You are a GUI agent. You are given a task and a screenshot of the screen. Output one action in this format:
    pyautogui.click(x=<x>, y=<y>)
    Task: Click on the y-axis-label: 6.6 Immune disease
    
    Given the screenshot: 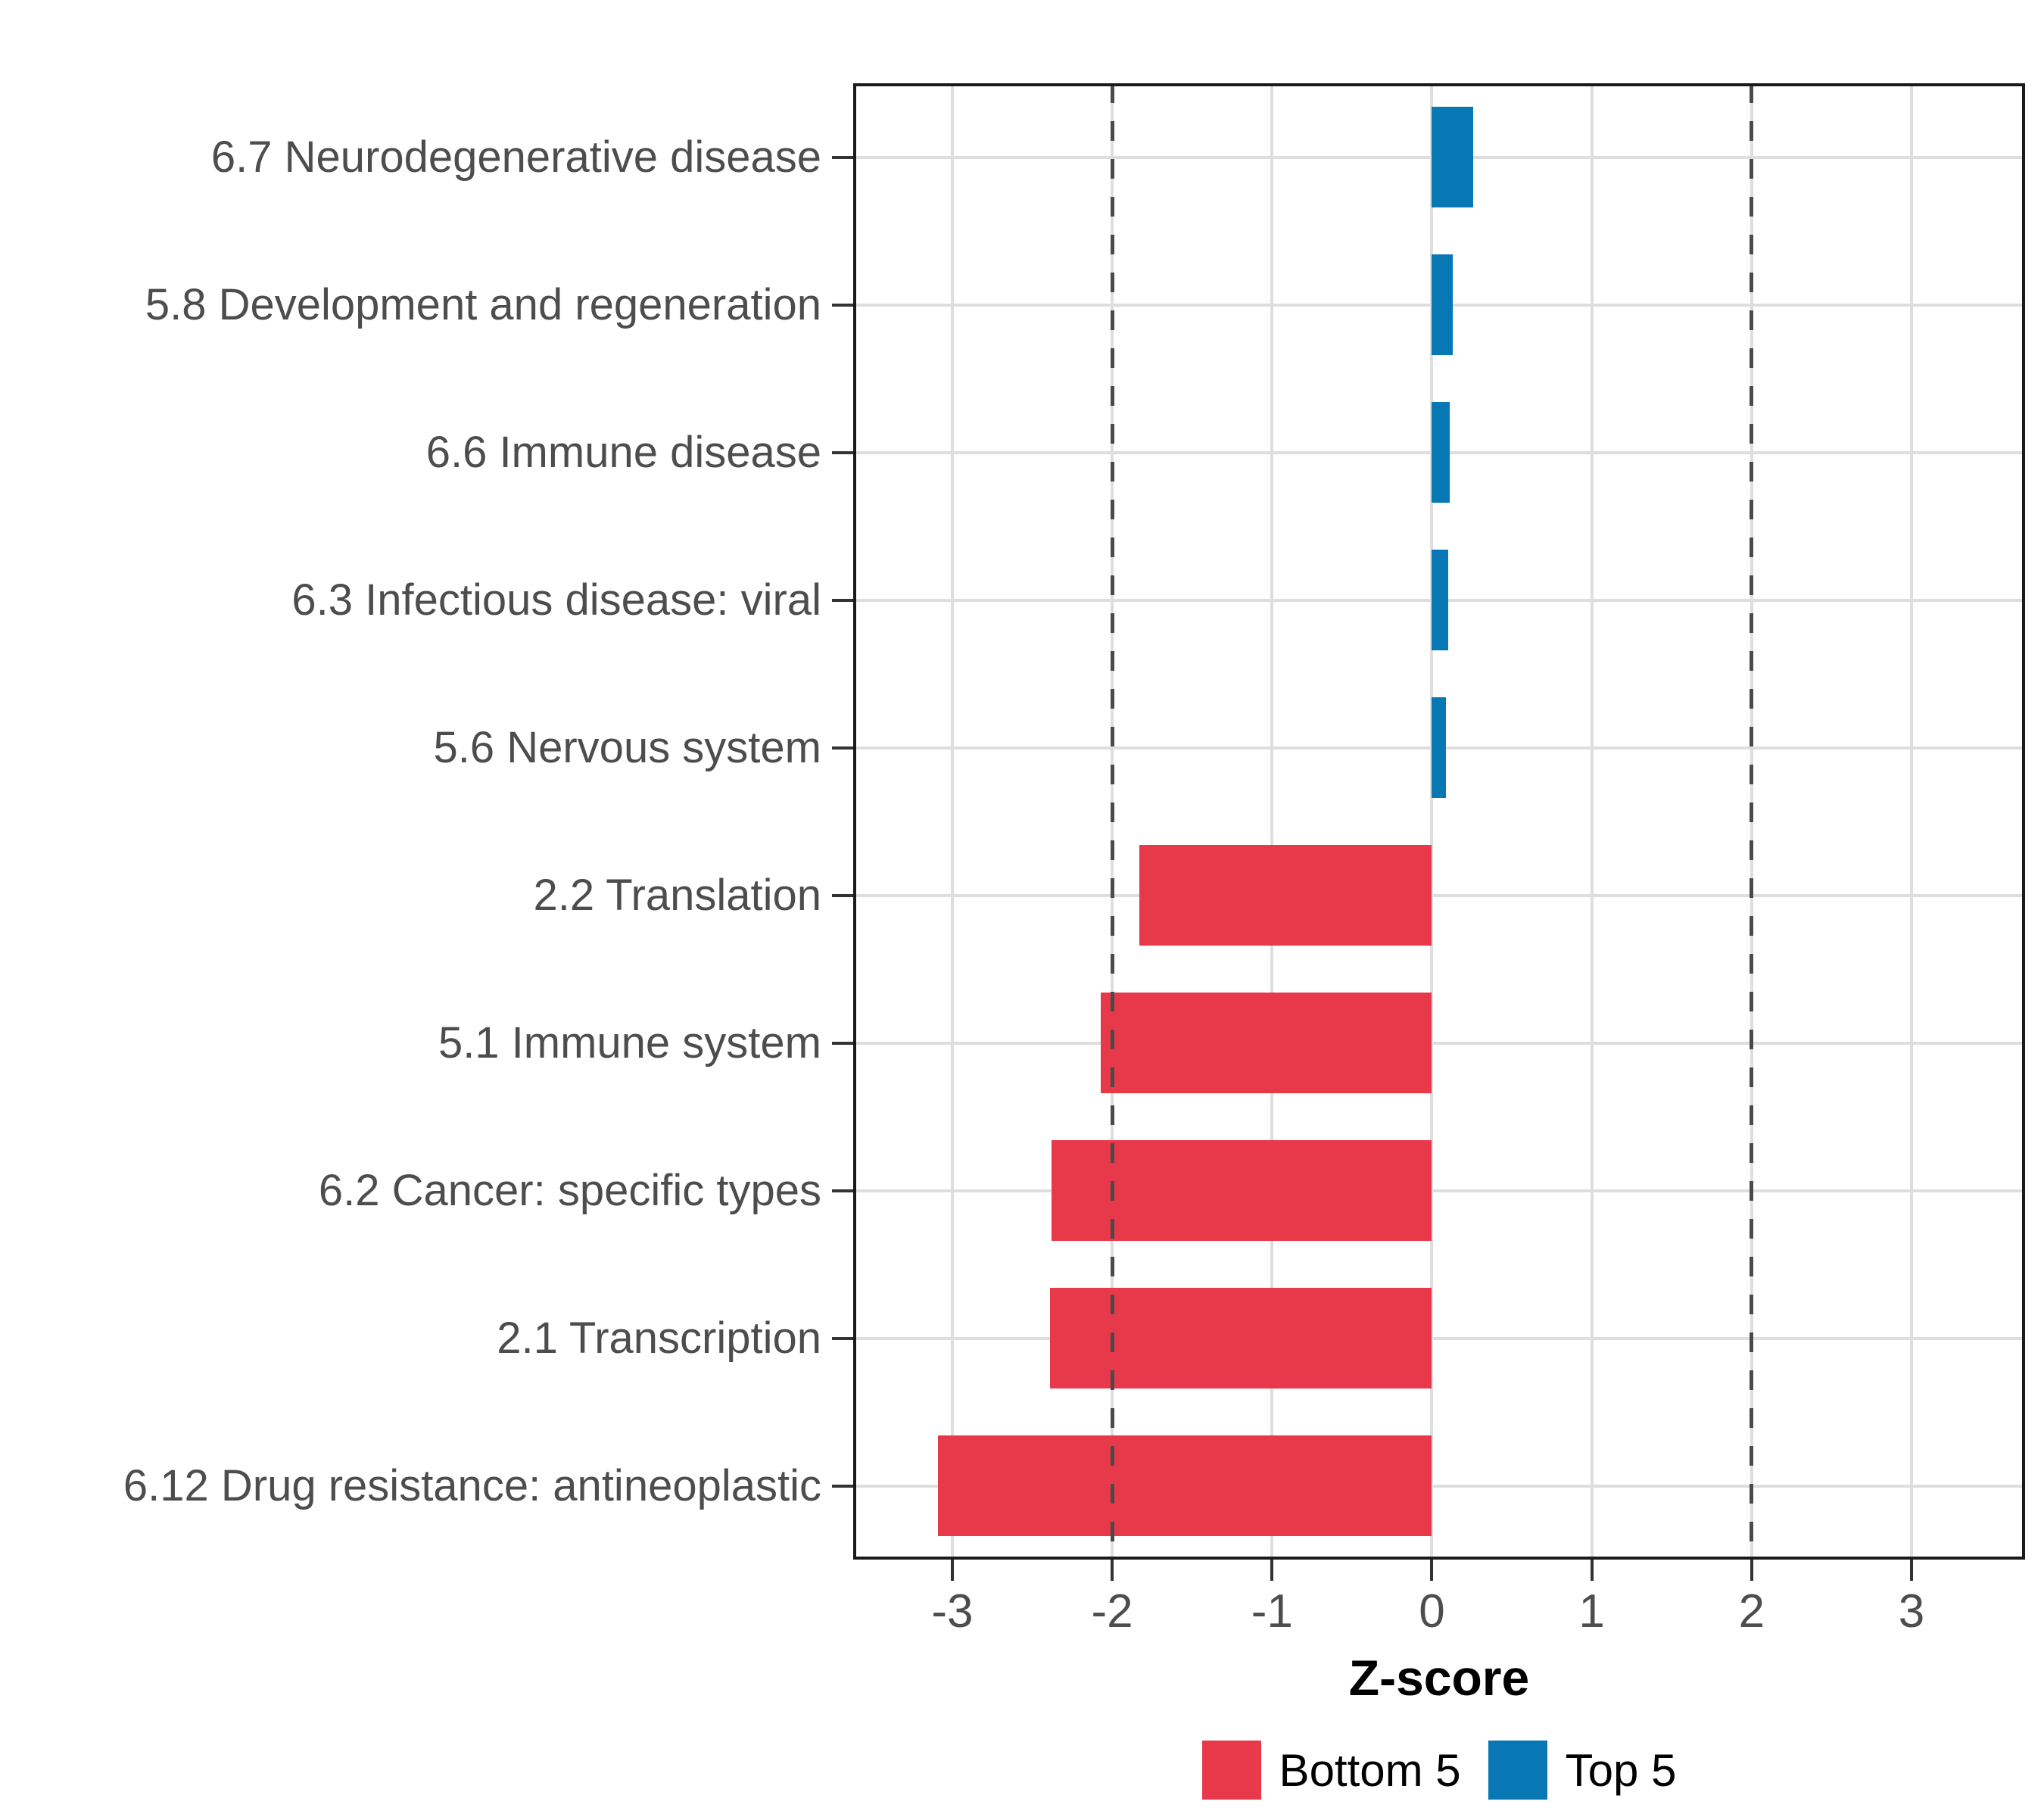 What is the action you would take?
    pyautogui.click(x=623, y=452)
    